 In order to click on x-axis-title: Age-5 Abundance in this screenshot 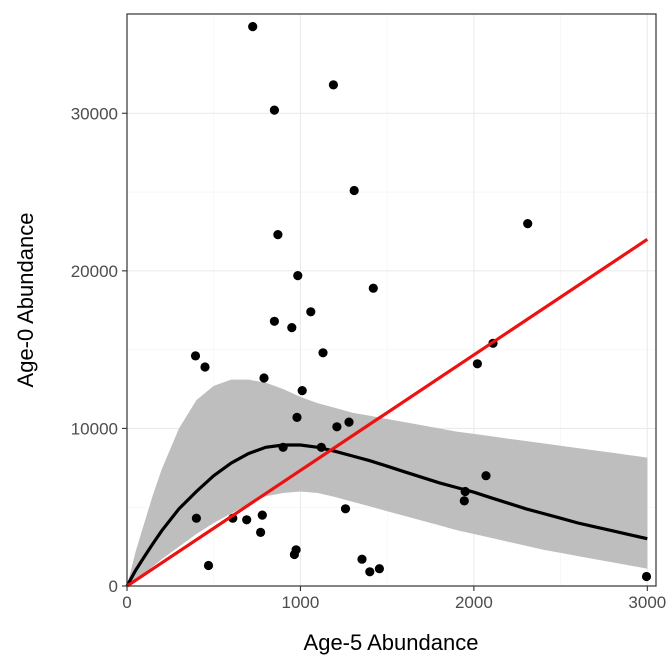, I will do `click(391, 642)`.